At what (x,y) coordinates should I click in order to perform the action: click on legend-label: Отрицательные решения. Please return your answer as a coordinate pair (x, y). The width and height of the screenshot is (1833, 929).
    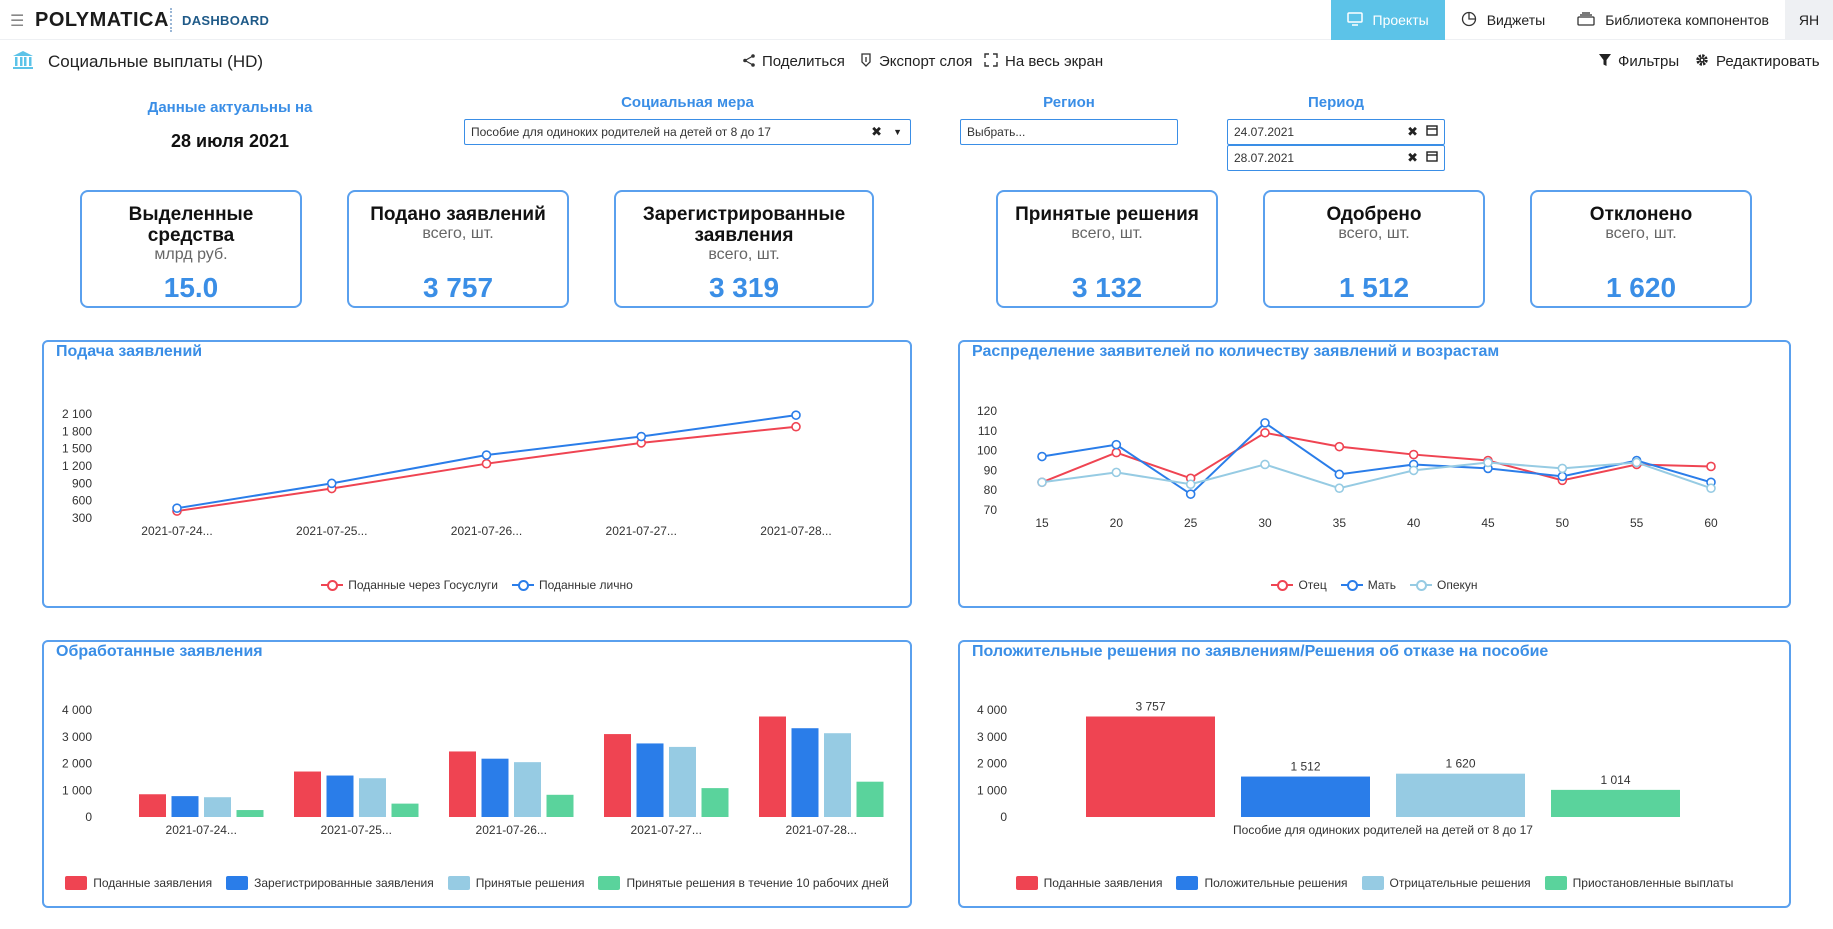
    Looking at the image, I should click on (1460, 883).